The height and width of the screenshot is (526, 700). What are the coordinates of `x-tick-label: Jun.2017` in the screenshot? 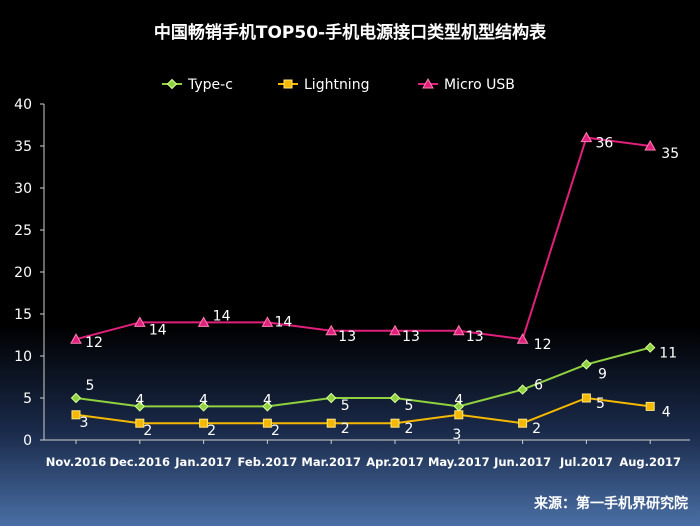 It's located at (522, 462).